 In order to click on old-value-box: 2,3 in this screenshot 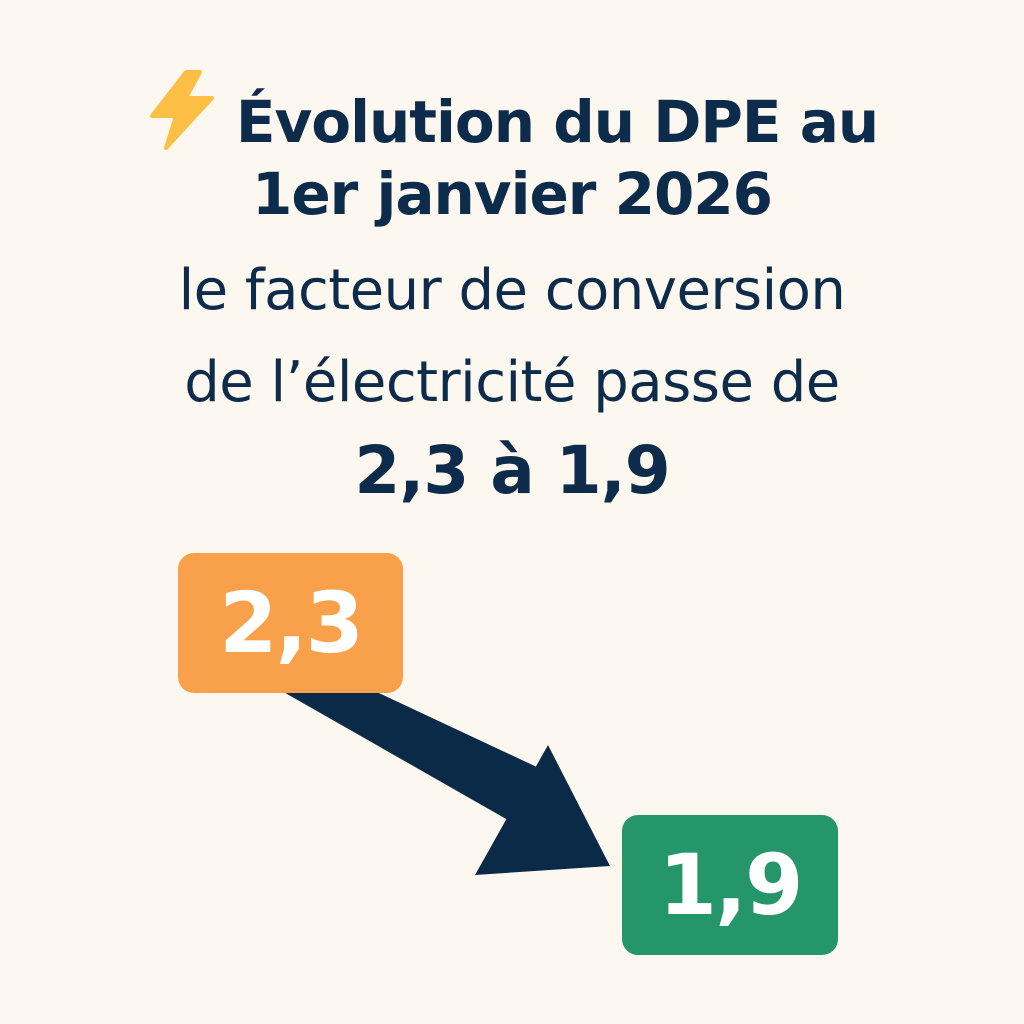, I will do `click(290, 623)`.